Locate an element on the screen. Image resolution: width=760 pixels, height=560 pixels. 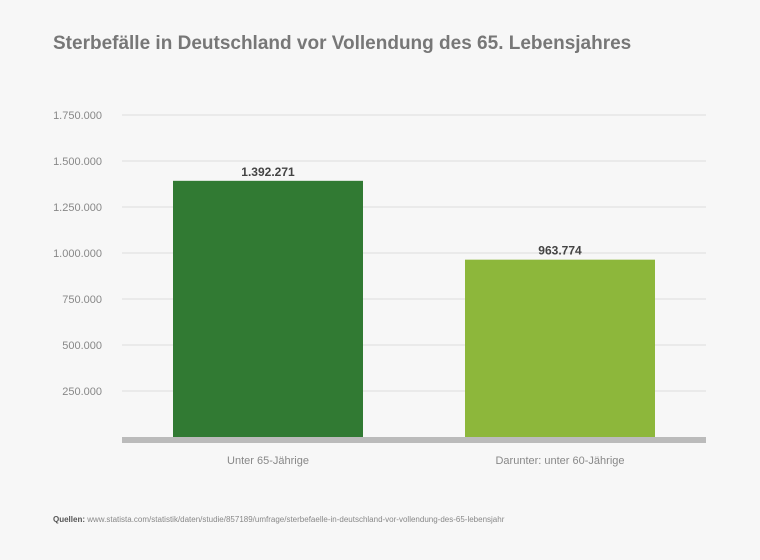
x-axis-baseline is located at coordinates (414, 440).